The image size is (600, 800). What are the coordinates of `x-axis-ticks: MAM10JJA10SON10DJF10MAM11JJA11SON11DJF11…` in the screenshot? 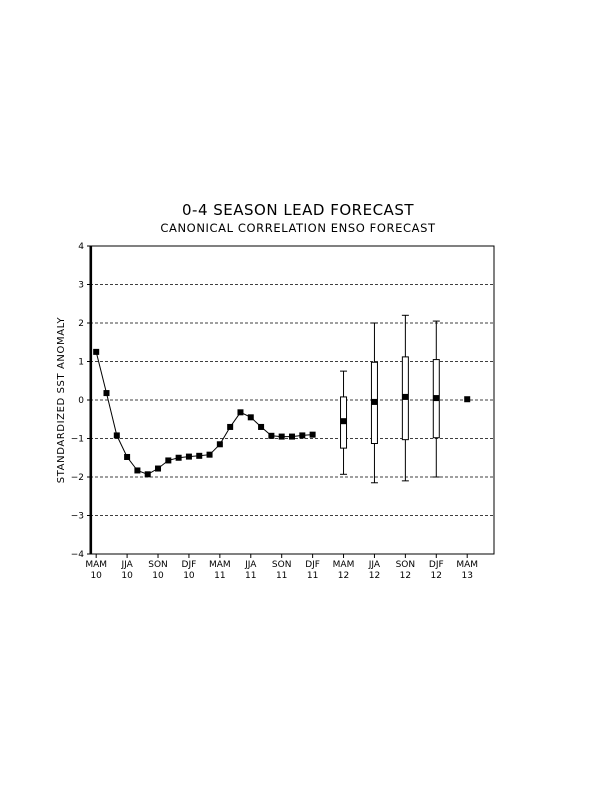 It's located at (281, 567).